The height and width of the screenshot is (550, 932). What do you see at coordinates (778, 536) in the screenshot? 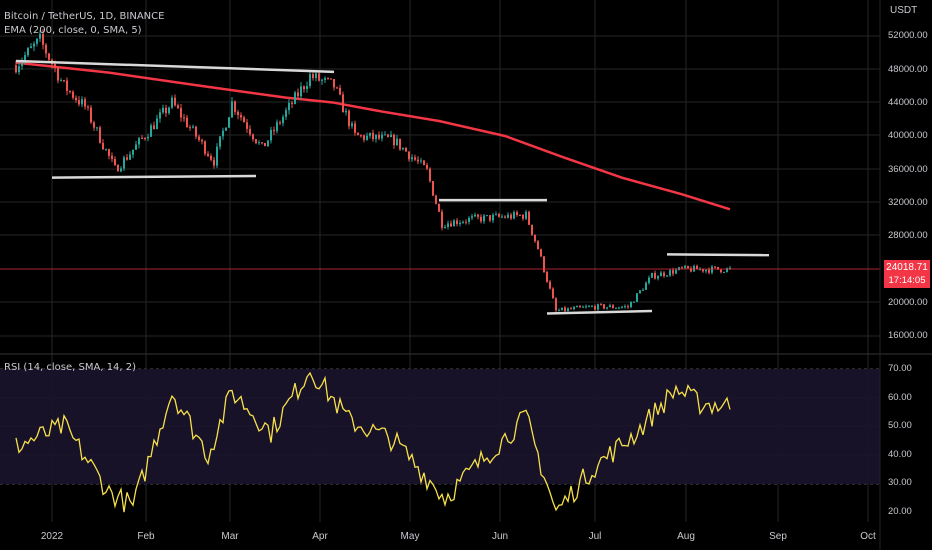
I see `time-tick: Sep` at bounding box center [778, 536].